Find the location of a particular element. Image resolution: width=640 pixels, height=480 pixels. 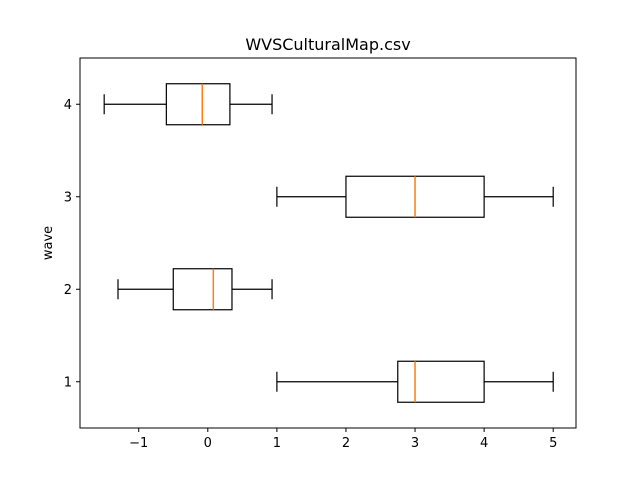

y-tick-label: 4 is located at coordinates (68, 105).